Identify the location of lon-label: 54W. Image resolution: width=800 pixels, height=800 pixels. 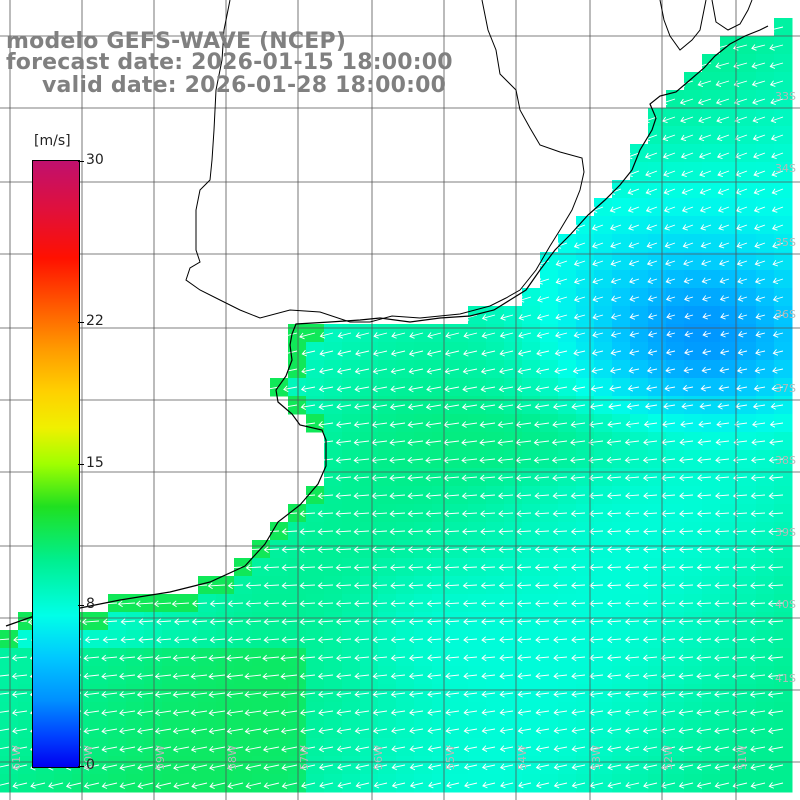
(522, 757).